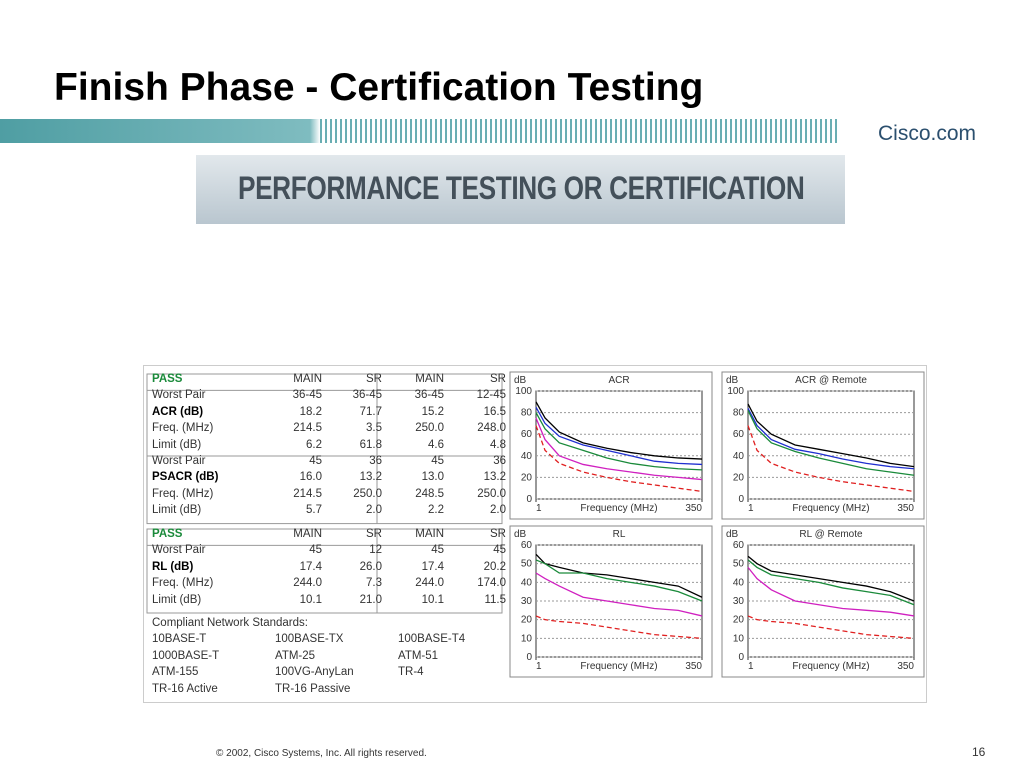 The width and height of the screenshot is (1024, 768). I want to click on table-cell: 6.2, so click(314, 444).